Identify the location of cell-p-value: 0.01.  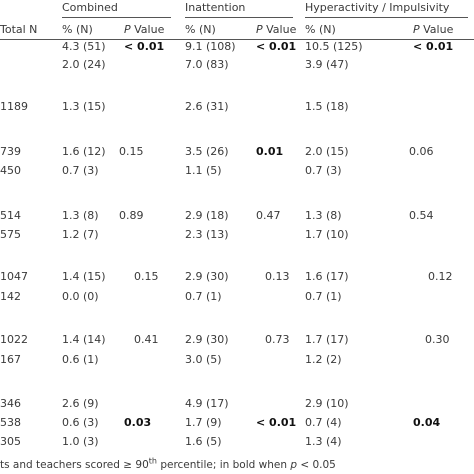
(270, 151).